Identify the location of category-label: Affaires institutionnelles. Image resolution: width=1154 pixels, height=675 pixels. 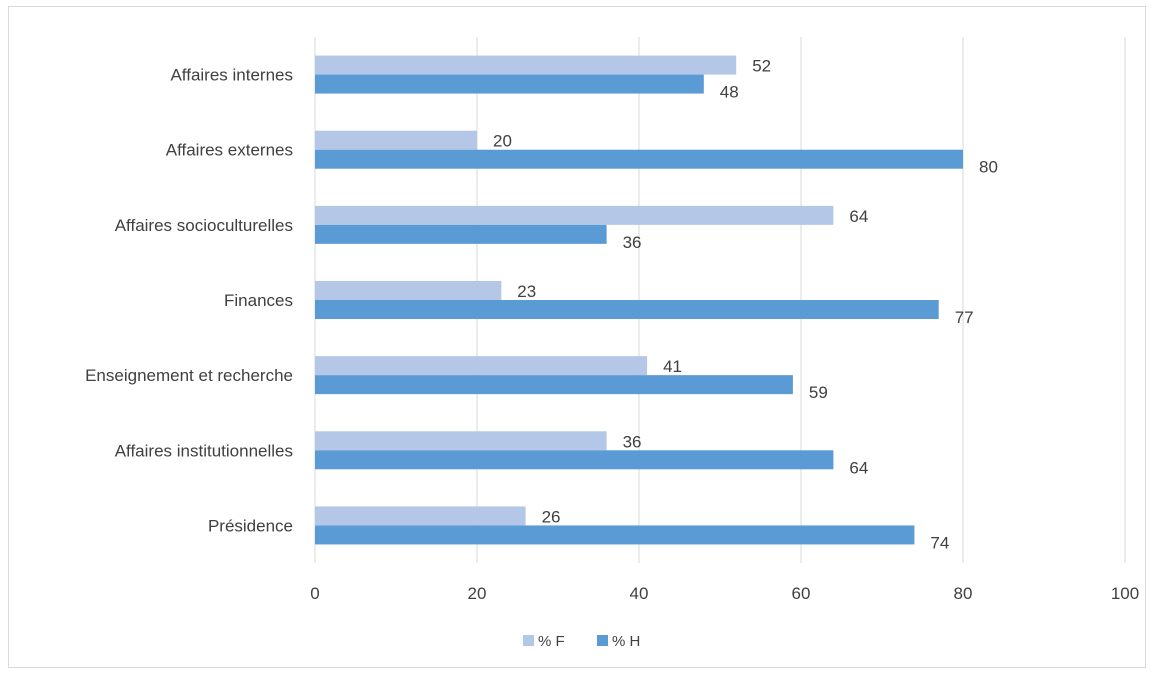
(204, 450).